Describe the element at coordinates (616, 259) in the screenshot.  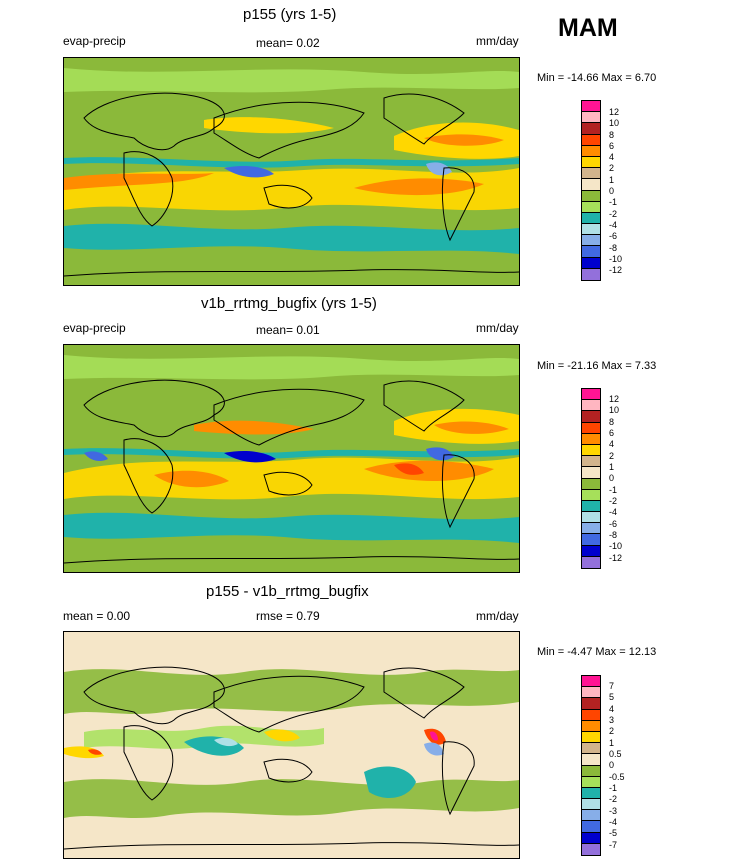
I see `panel-1-tick: -10` at that location.